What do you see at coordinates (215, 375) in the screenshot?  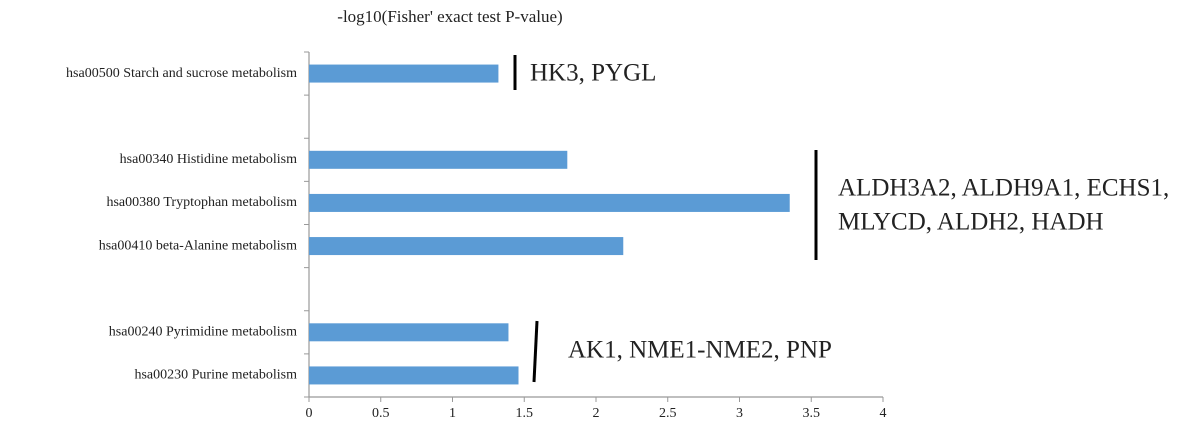 I see `y-tick-label: hsa00230 Purine metabolism` at bounding box center [215, 375].